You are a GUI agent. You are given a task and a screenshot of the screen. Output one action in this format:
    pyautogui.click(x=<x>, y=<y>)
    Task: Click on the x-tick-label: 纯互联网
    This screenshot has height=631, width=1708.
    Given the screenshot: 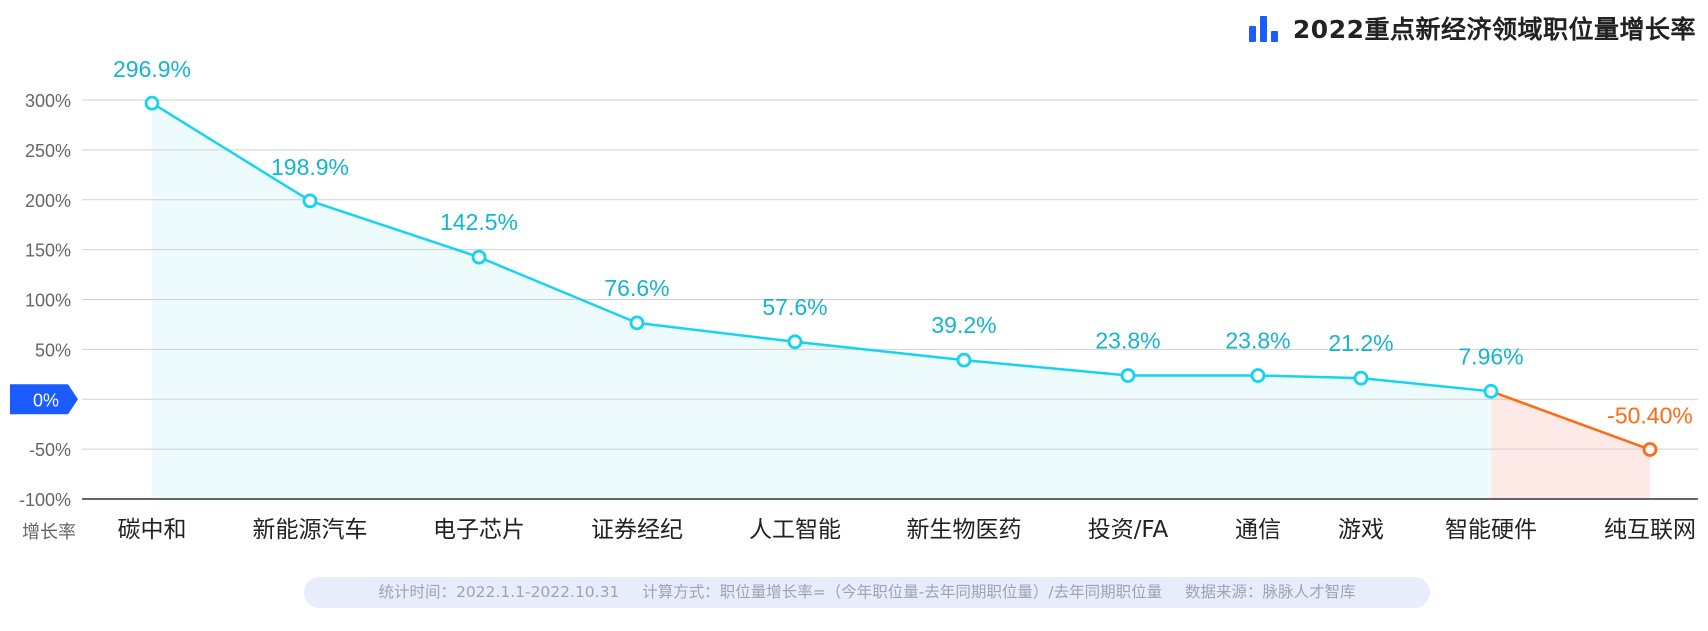 What is the action you would take?
    pyautogui.click(x=1650, y=530)
    